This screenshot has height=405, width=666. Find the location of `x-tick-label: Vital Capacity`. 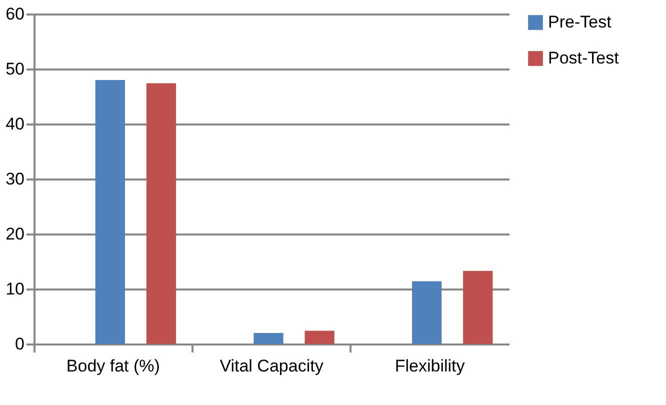

x-tick-label: Vital Capacity is located at coordinates (272, 366).